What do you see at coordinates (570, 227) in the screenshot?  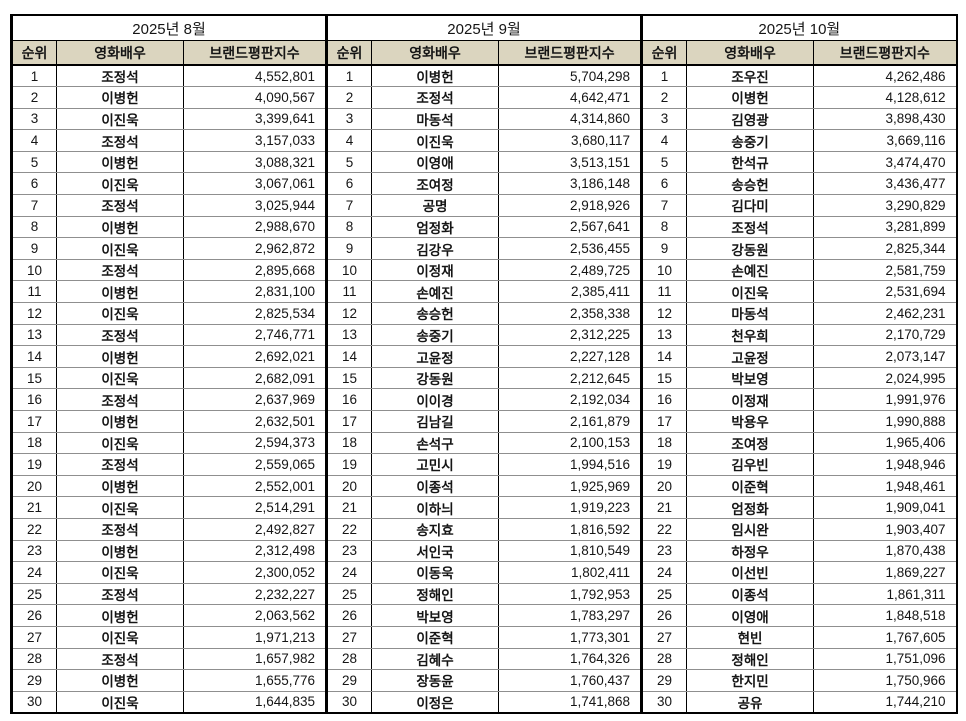 I see `index-cell: 2,567,641` at bounding box center [570, 227].